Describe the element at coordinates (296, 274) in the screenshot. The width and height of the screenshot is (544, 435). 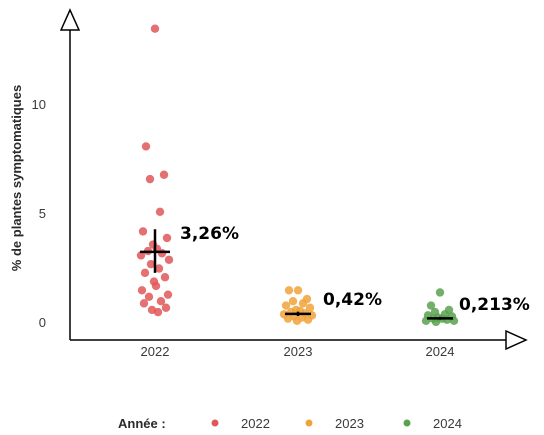
I see `mean-markers` at that location.